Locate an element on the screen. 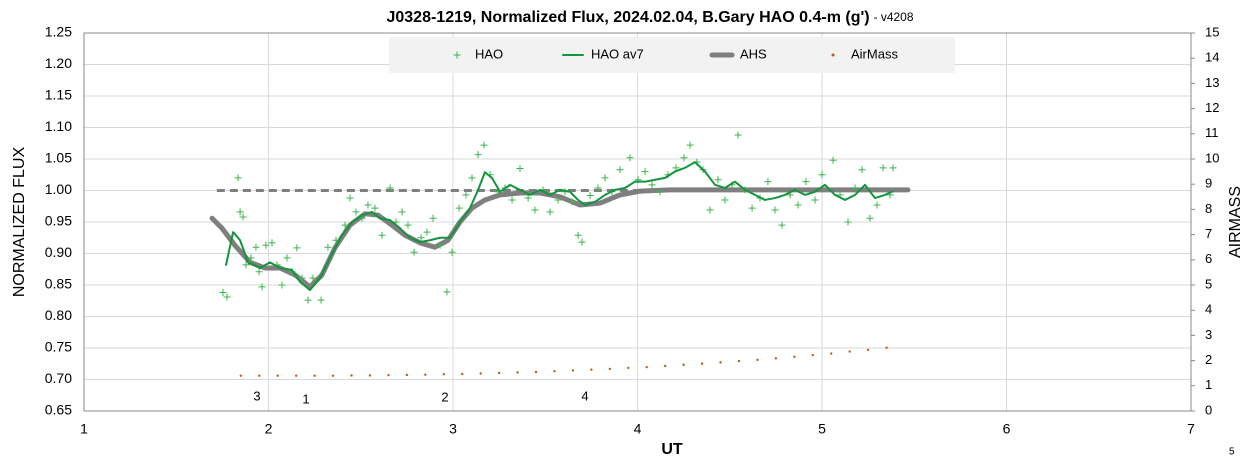 The height and width of the screenshot is (469, 1256). y-tick-label: 1.00 is located at coordinates (58, 189).